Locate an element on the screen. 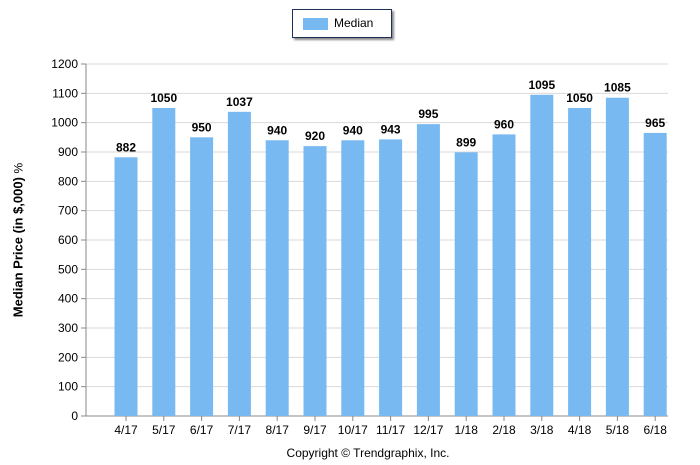 The width and height of the screenshot is (700, 465). y-tick-label: 1200 is located at coordinates (64, 64).